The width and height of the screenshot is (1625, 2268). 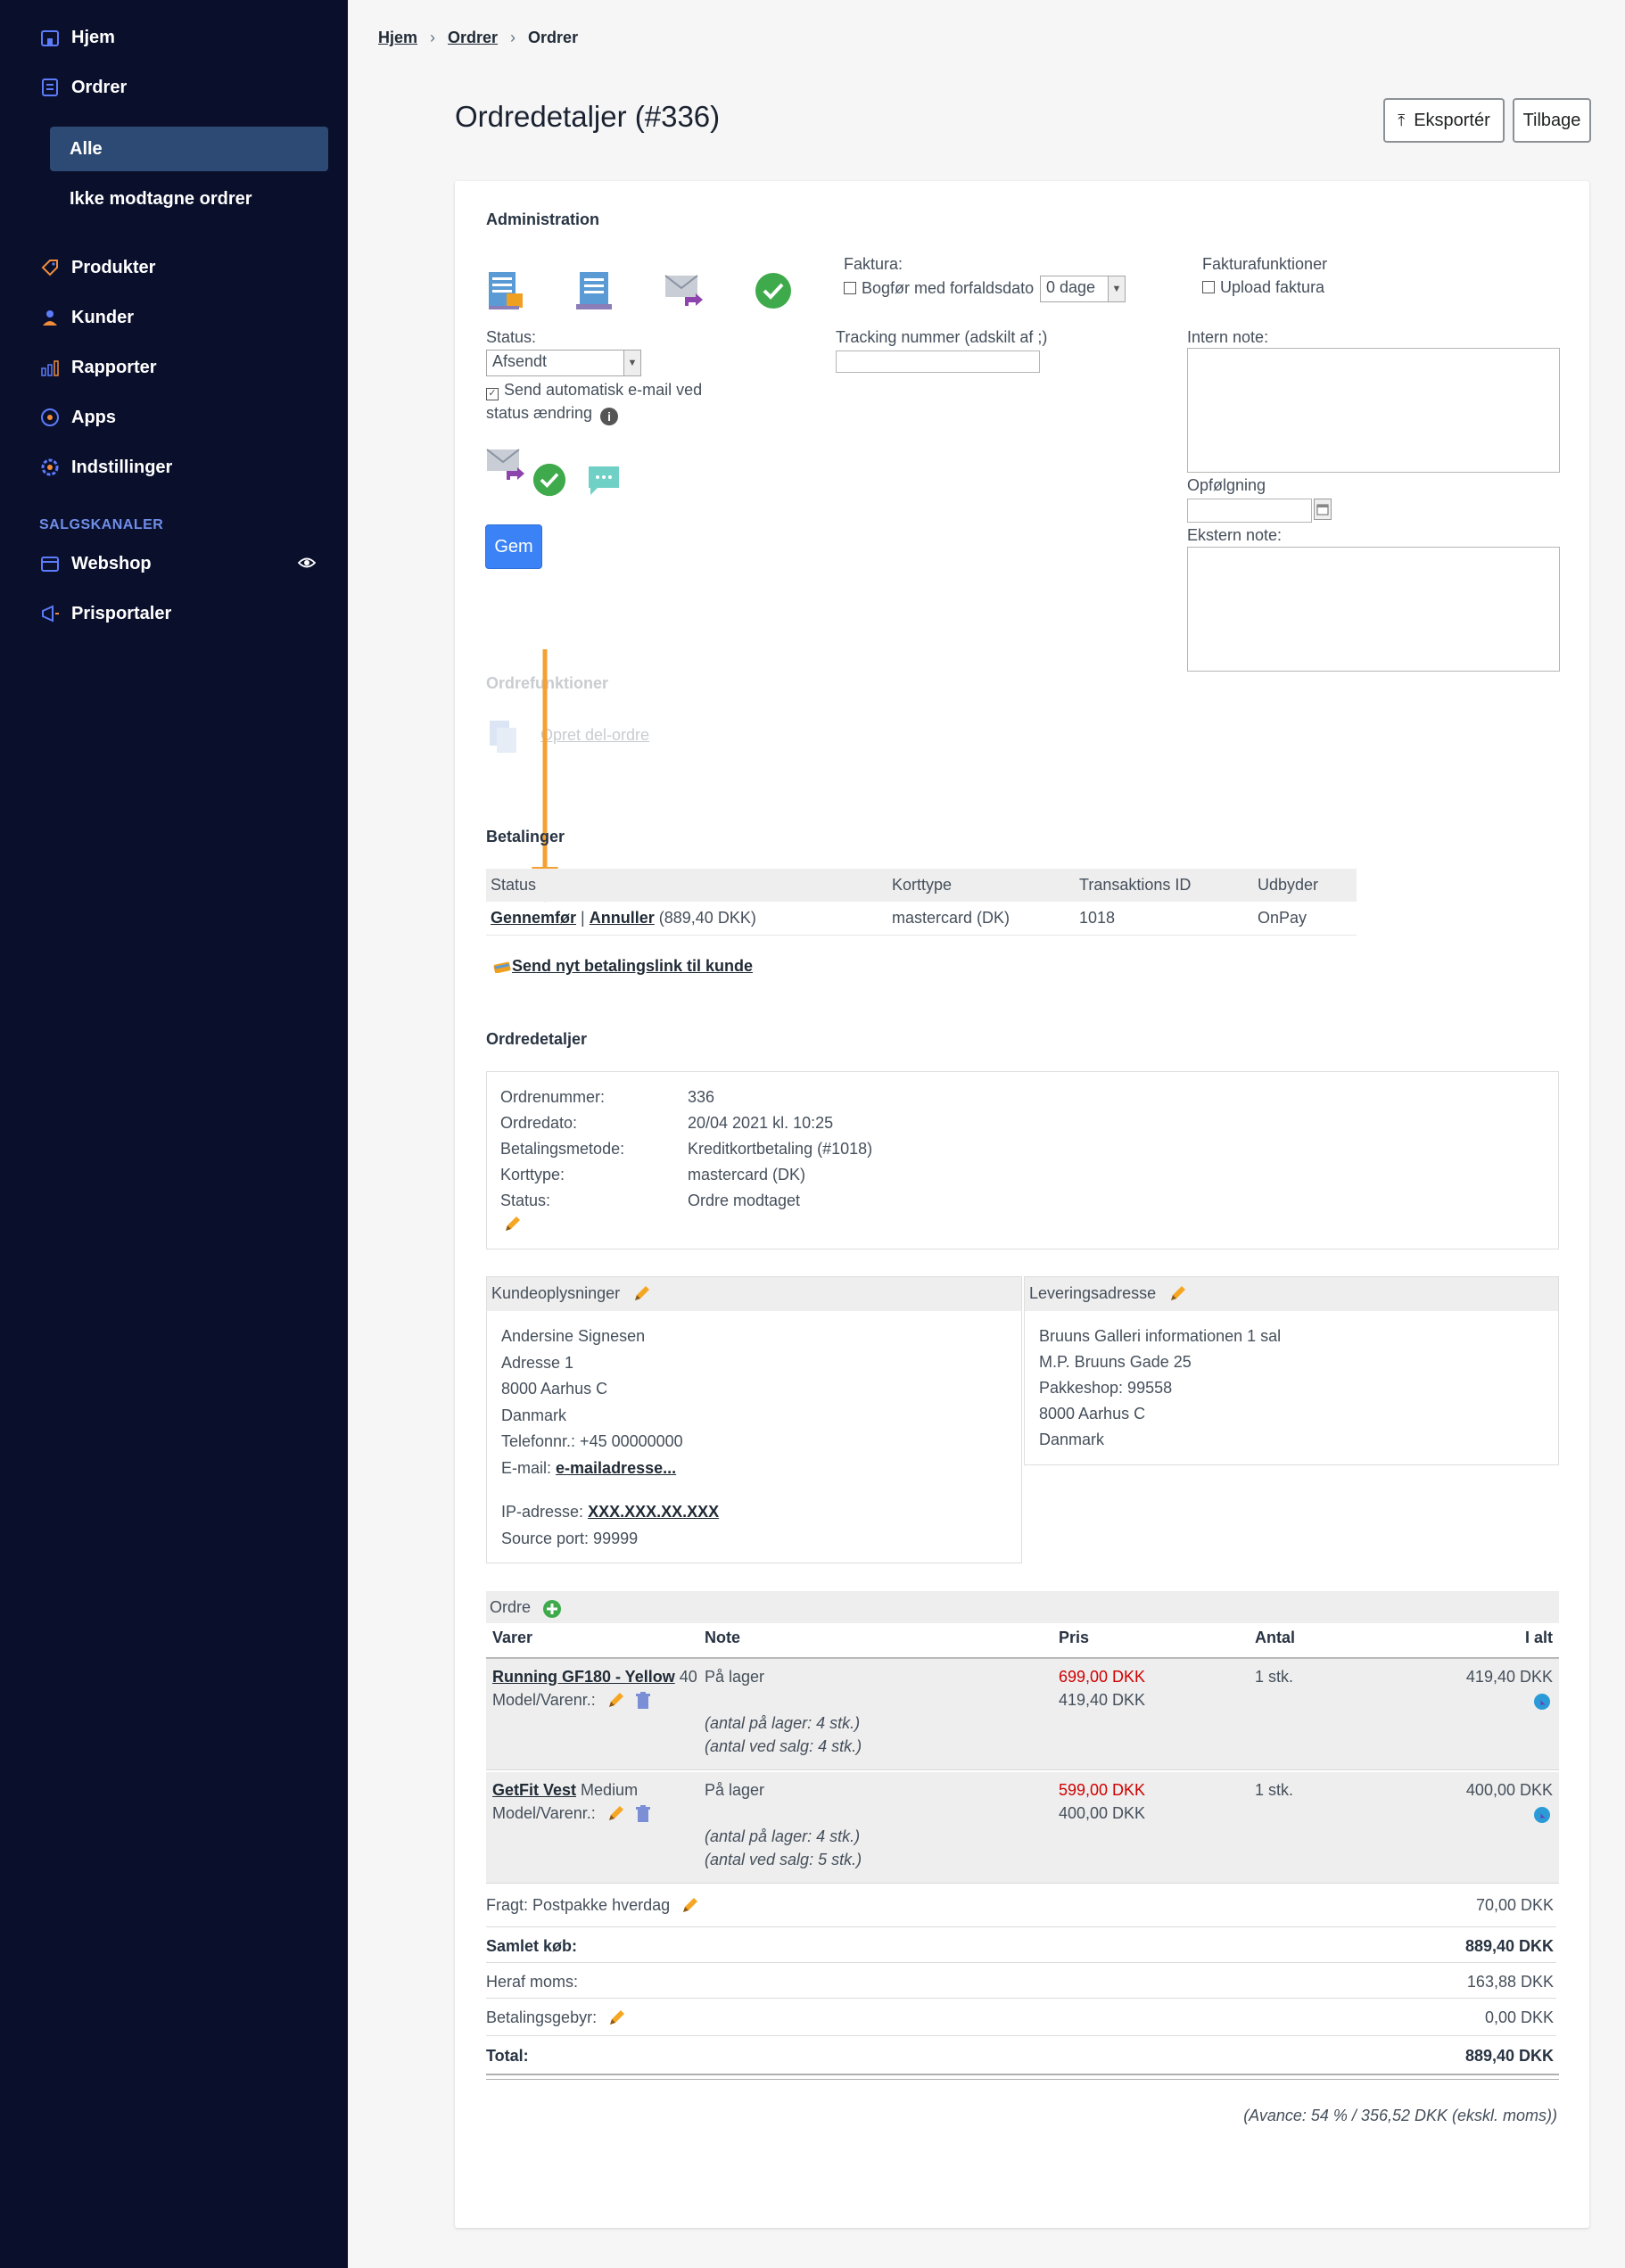 I want to click on sidebar-item-label: Produkter, so click(x=113, y=267).